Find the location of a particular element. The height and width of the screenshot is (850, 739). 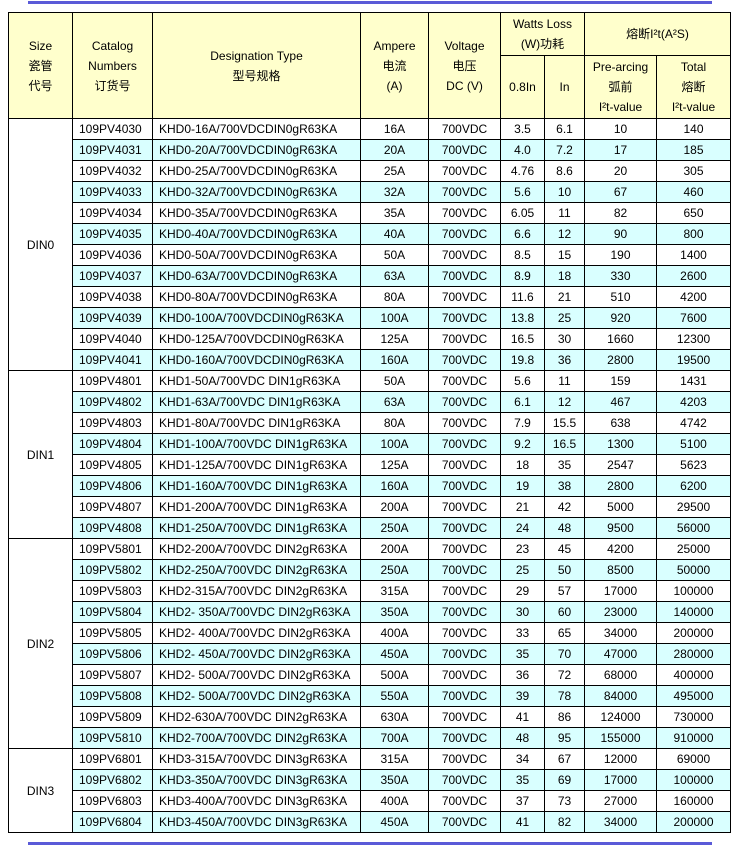

total: 29500 is located at coordinates (693, 507).